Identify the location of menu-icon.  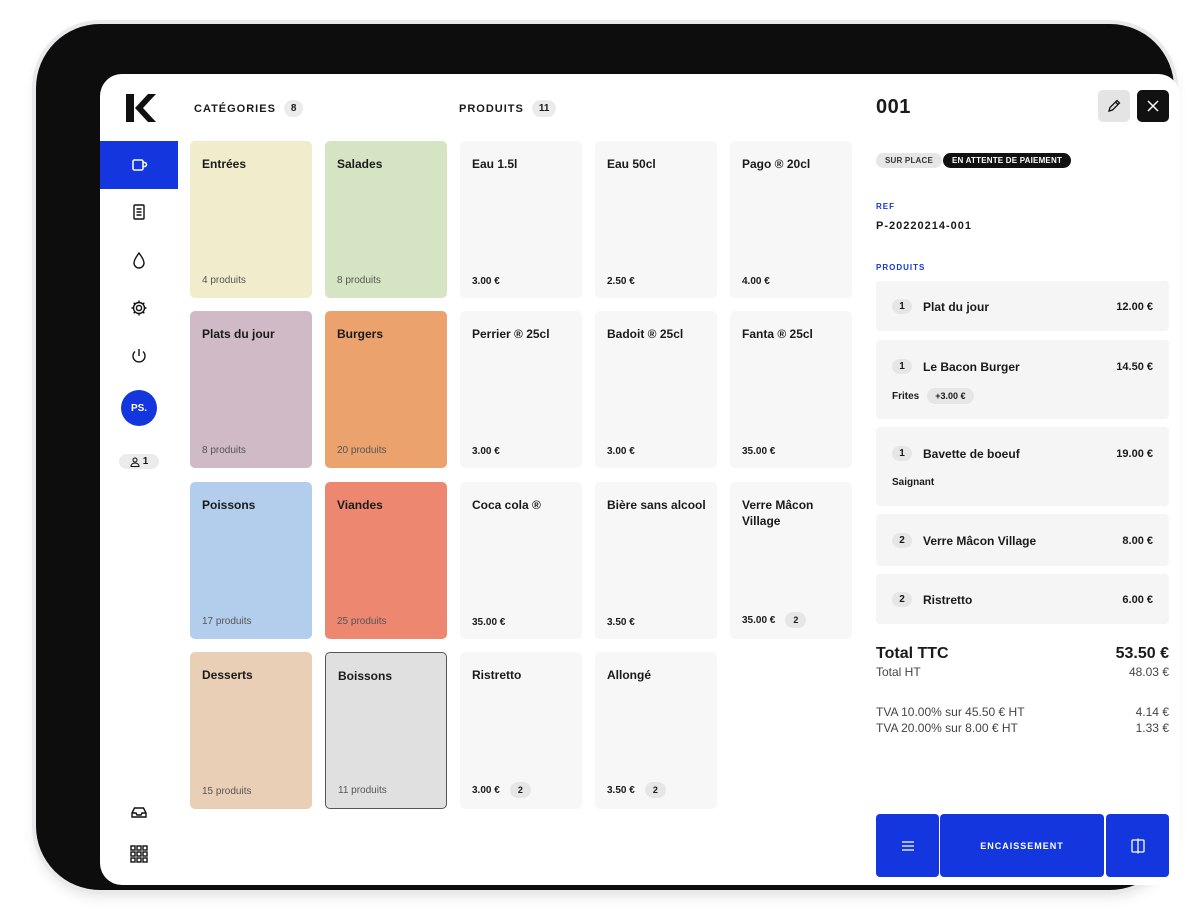
(907, 845).